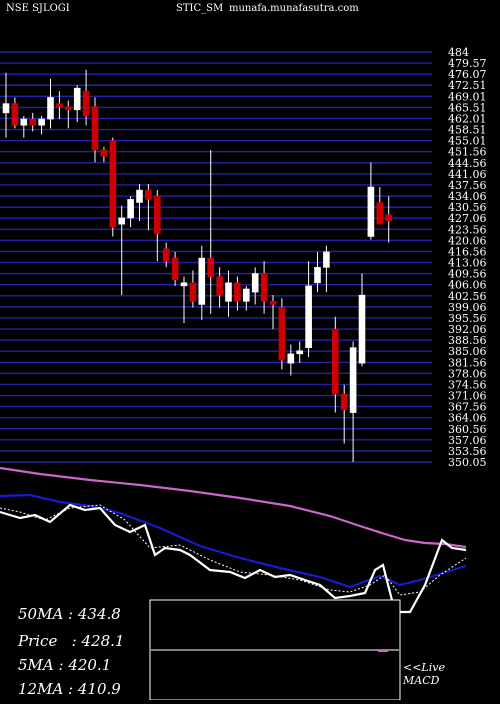 Image resolution: width=500 pixels, height=704 pixels. What do you see at coordinates (467, 274) in the screenshot?
I see `price-tick-label: 409.56` at bounding box center [467, 274].